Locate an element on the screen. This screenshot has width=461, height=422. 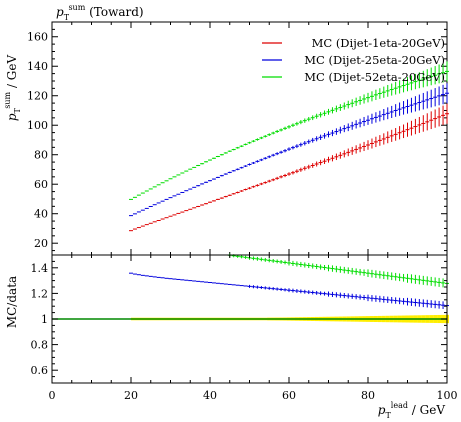
x-tick-label: 80 is located at coordinates (368, 395).